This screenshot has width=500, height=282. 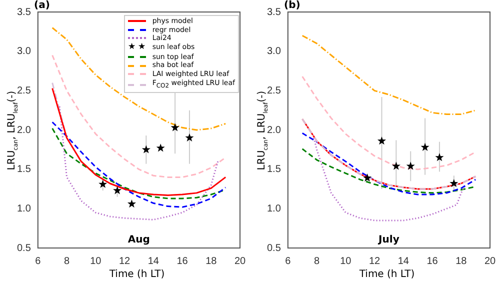 What do you see at coordinates (139, 240) in the screenshot?
I see `annotation: Aug` at bounding box center [139, 240].